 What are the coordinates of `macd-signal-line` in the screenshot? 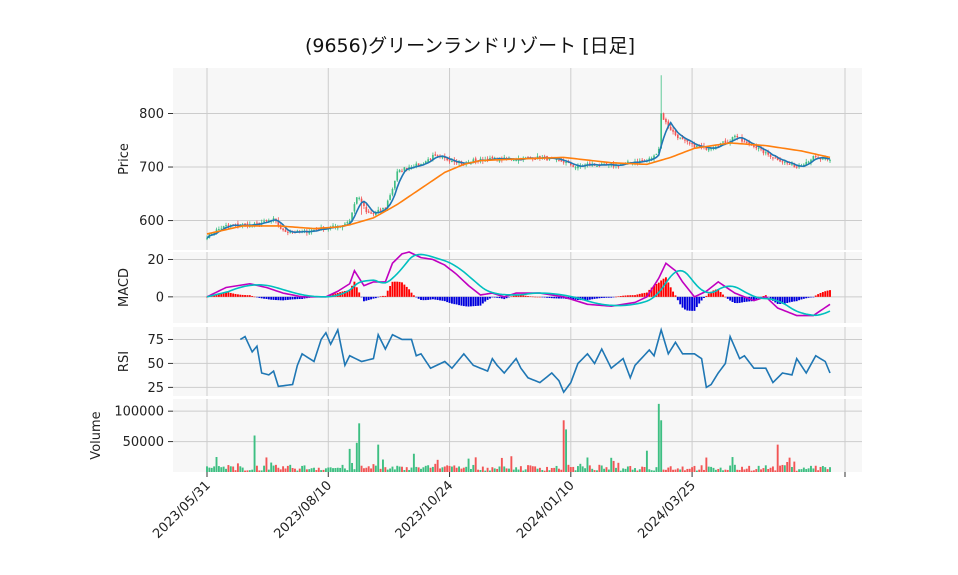 It's located at (518, 285).